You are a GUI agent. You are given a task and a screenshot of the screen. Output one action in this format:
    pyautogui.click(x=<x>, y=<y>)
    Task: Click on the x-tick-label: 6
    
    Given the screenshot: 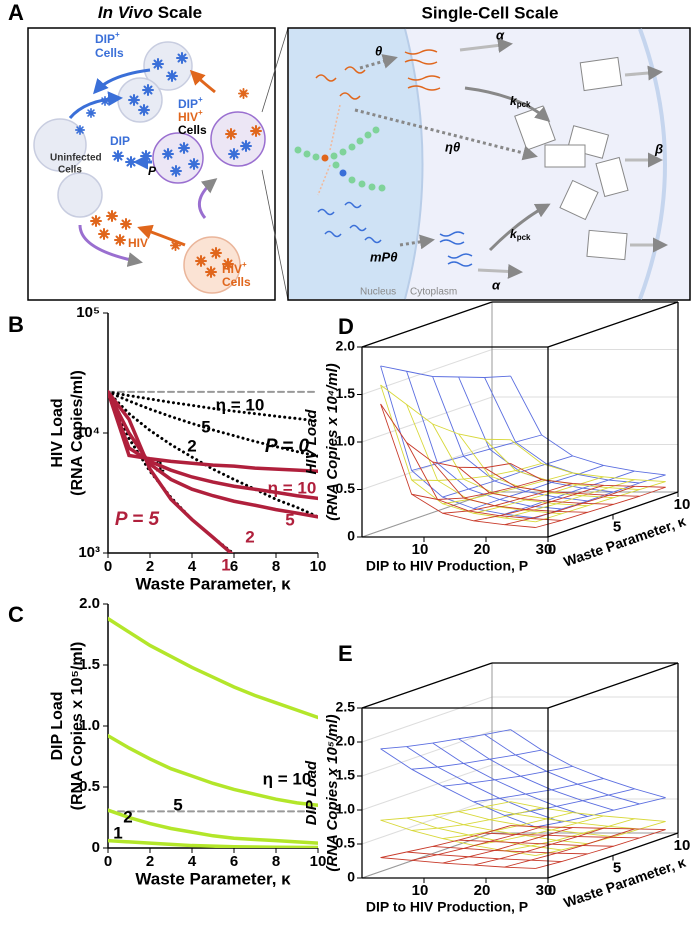 What is the action you would take?
    pyautogui.click(x=234, y=861)
    